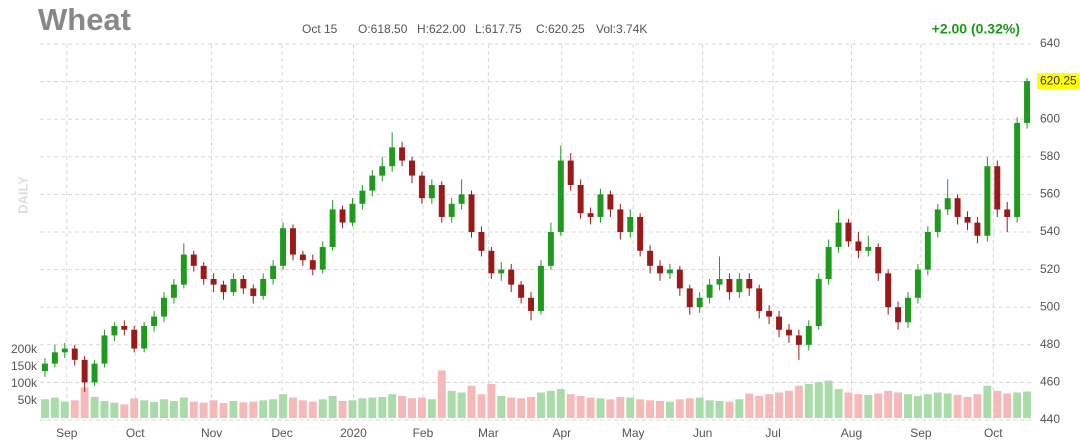 The image size is (1080, 446). I want to click on x-tick-label: Jul, so click(772, 433).